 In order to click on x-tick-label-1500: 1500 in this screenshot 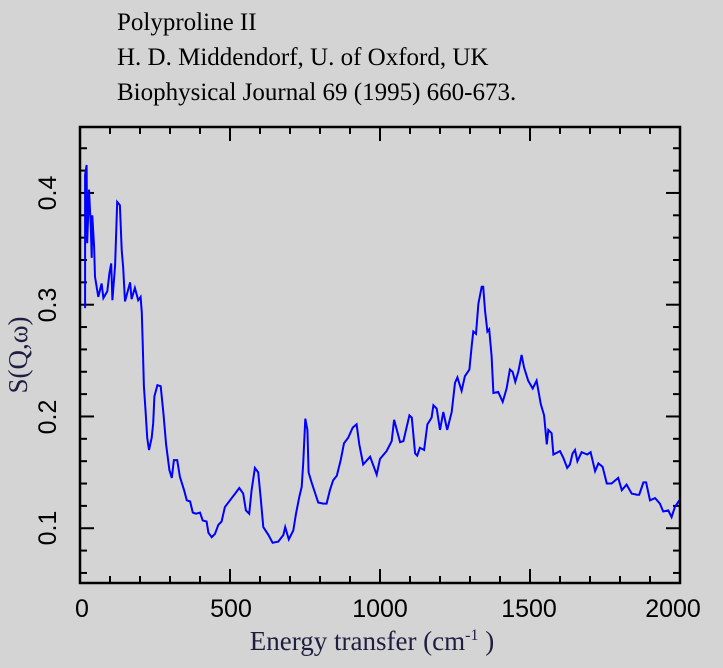, I will do `click(529, 609)`.